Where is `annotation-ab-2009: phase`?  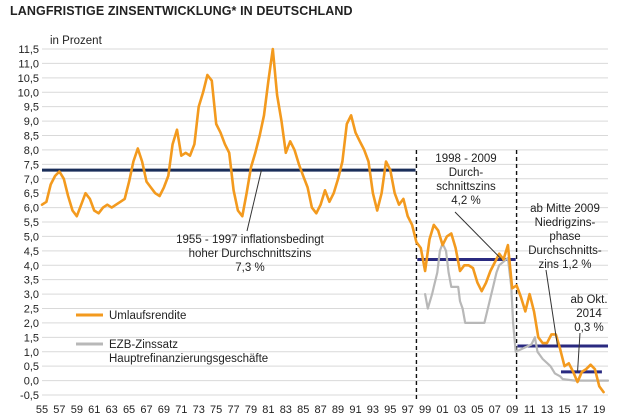 annotation-ab-2009: phase is located at coordinates (564, 237).